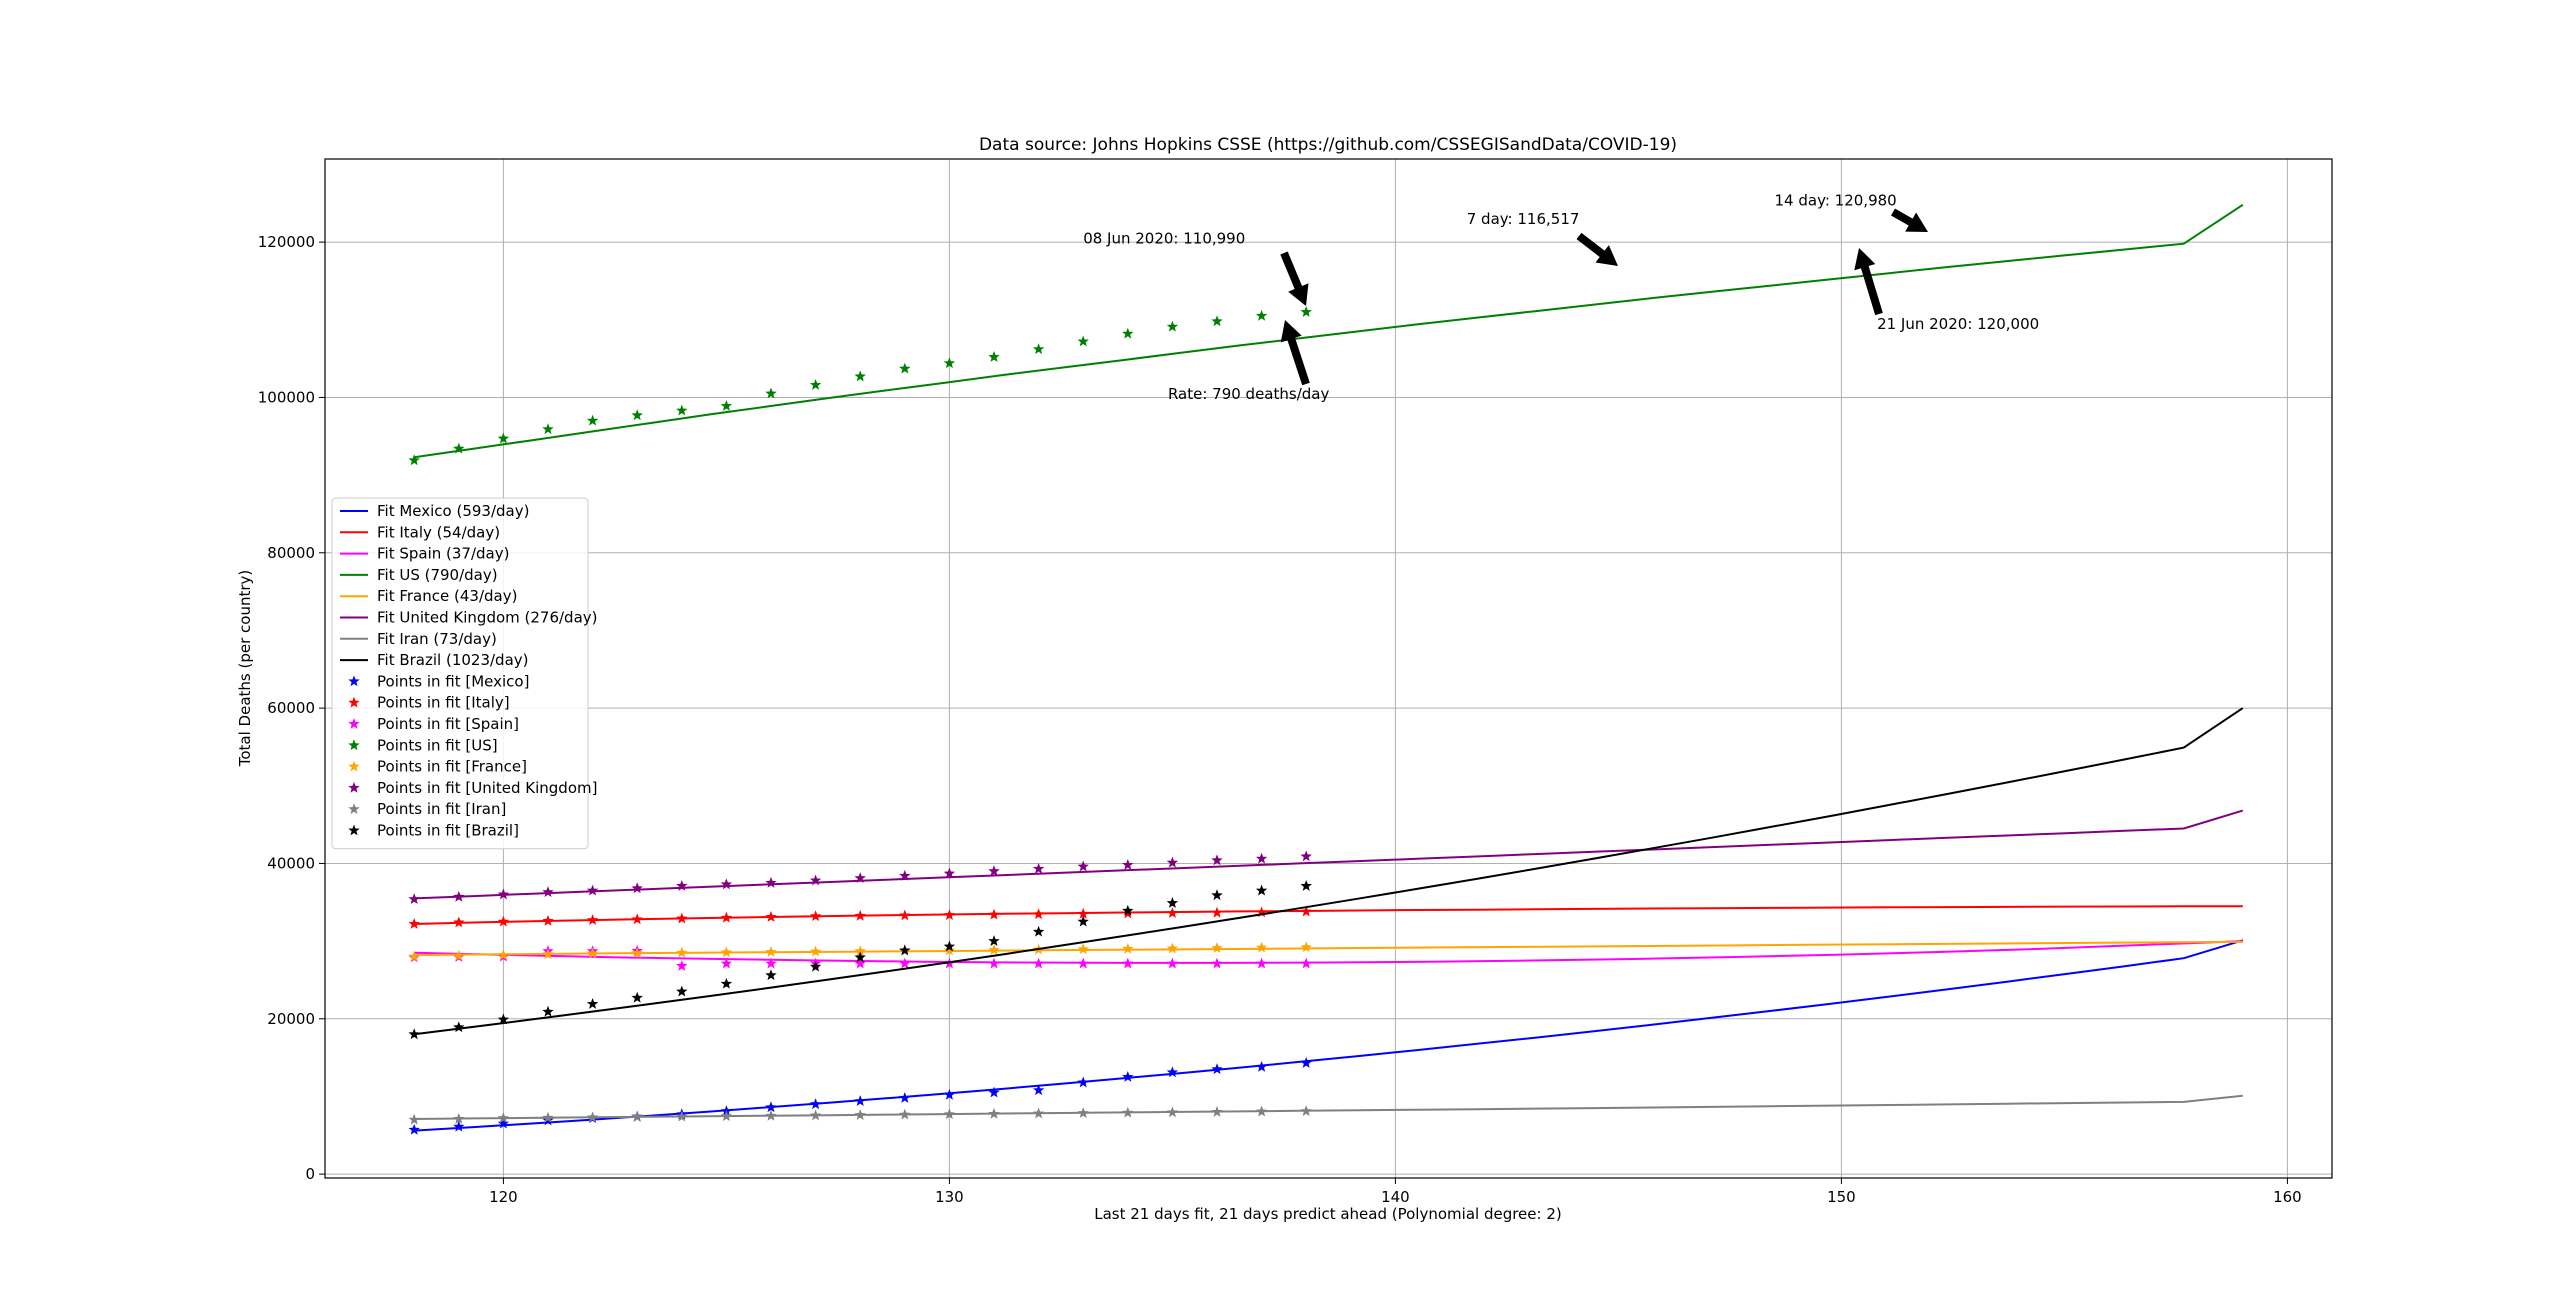 This screenshot has width=2560, height=1310. Describe the element at coordinates (310, 1174) in the screenshot. I see `y-tick-label: 0` at that location.